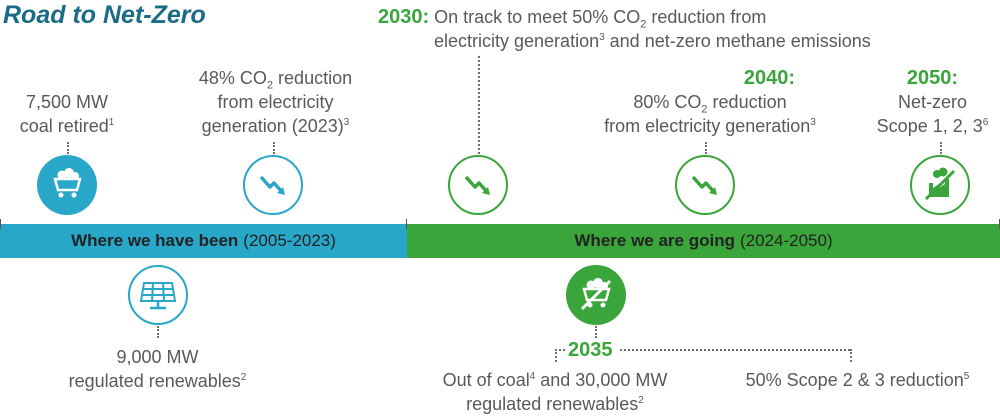 The height and width of the screenshot is (416, 1000). What do you see at coordinates (404, 17) in the screenshot?
I see `year-2030: 2030:` at bounding box center [404, 17].